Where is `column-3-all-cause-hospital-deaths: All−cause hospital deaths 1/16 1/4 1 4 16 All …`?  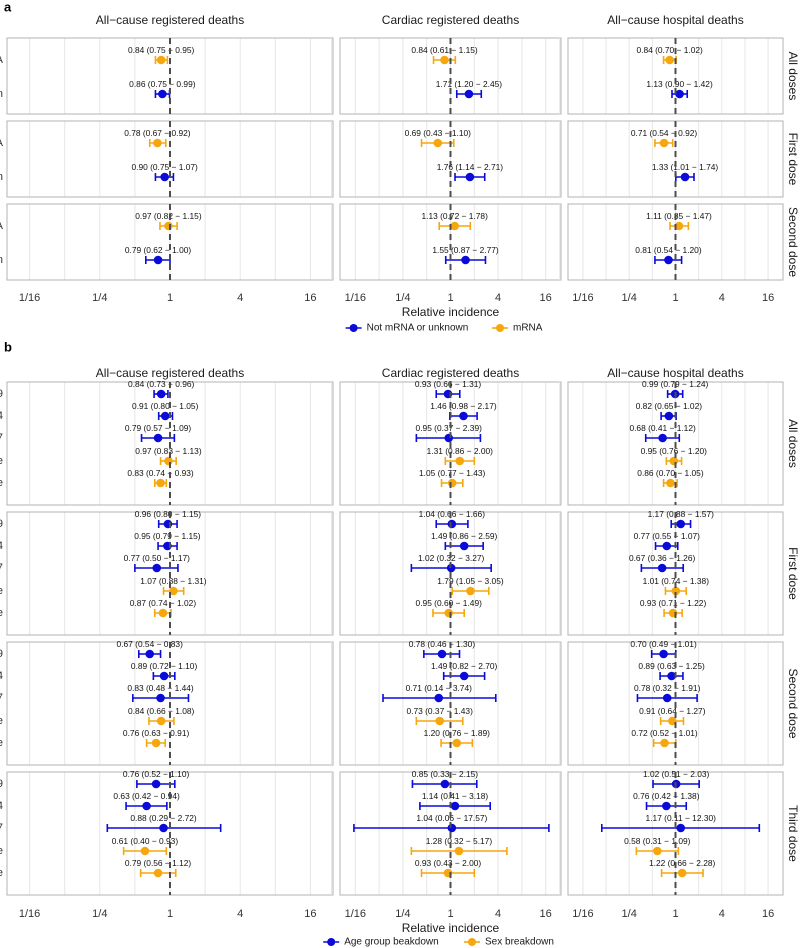 column-3-all-cause-hospital-deaths: All−cause hospital deaths 1/16 1/4 1 4 16 All … is located at coordinates (679, 158).